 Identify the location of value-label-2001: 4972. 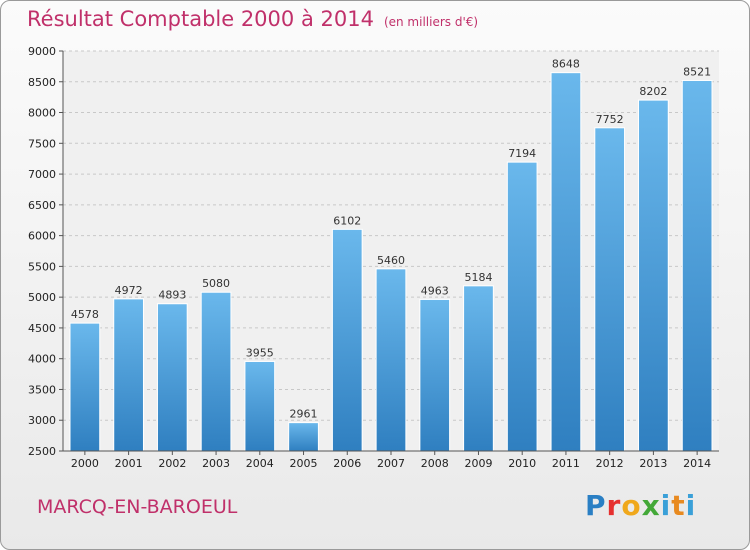
(129, 290).